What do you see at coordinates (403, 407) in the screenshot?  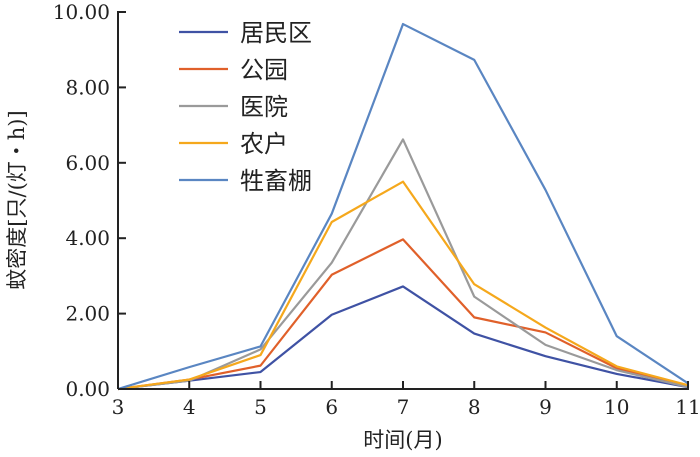 I see `x-tick-label: 7` at bounding box center [403, 407].